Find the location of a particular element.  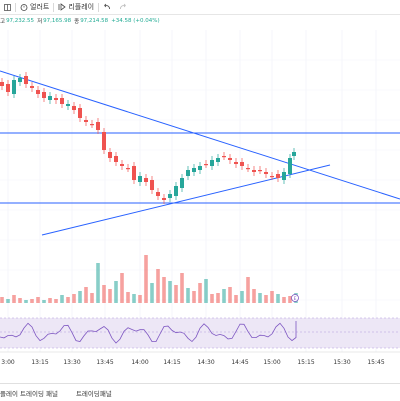

tab-replay-trading-panel: 플레이 트레이딩 패널 is located at coordinates (29, 393).